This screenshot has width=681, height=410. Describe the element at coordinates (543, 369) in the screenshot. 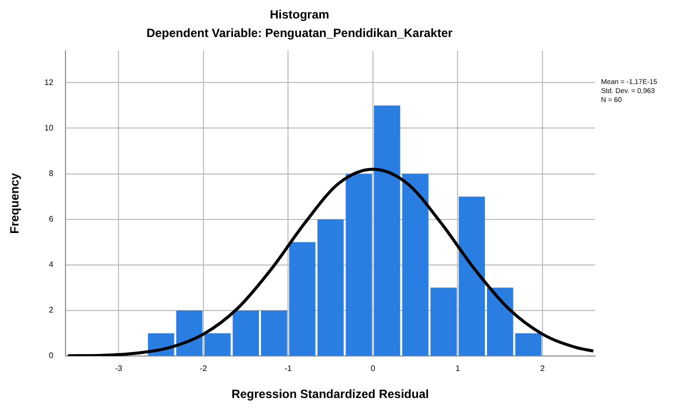

I see `x-tick-label: 2` at that location.